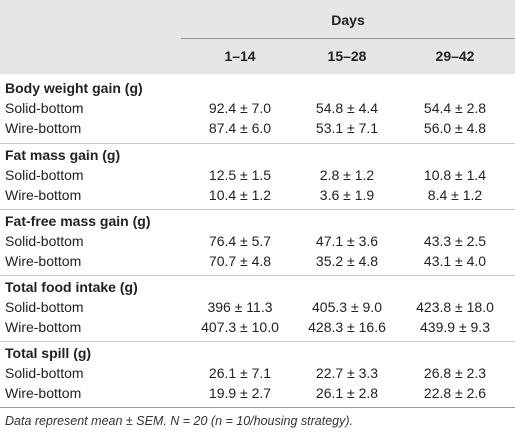 The height and width of the screenshot is (435, 515). Describe the element at coordinates (455, 195) in the screenshot. I see `cell: 8.4 ± 1.2` at that location.